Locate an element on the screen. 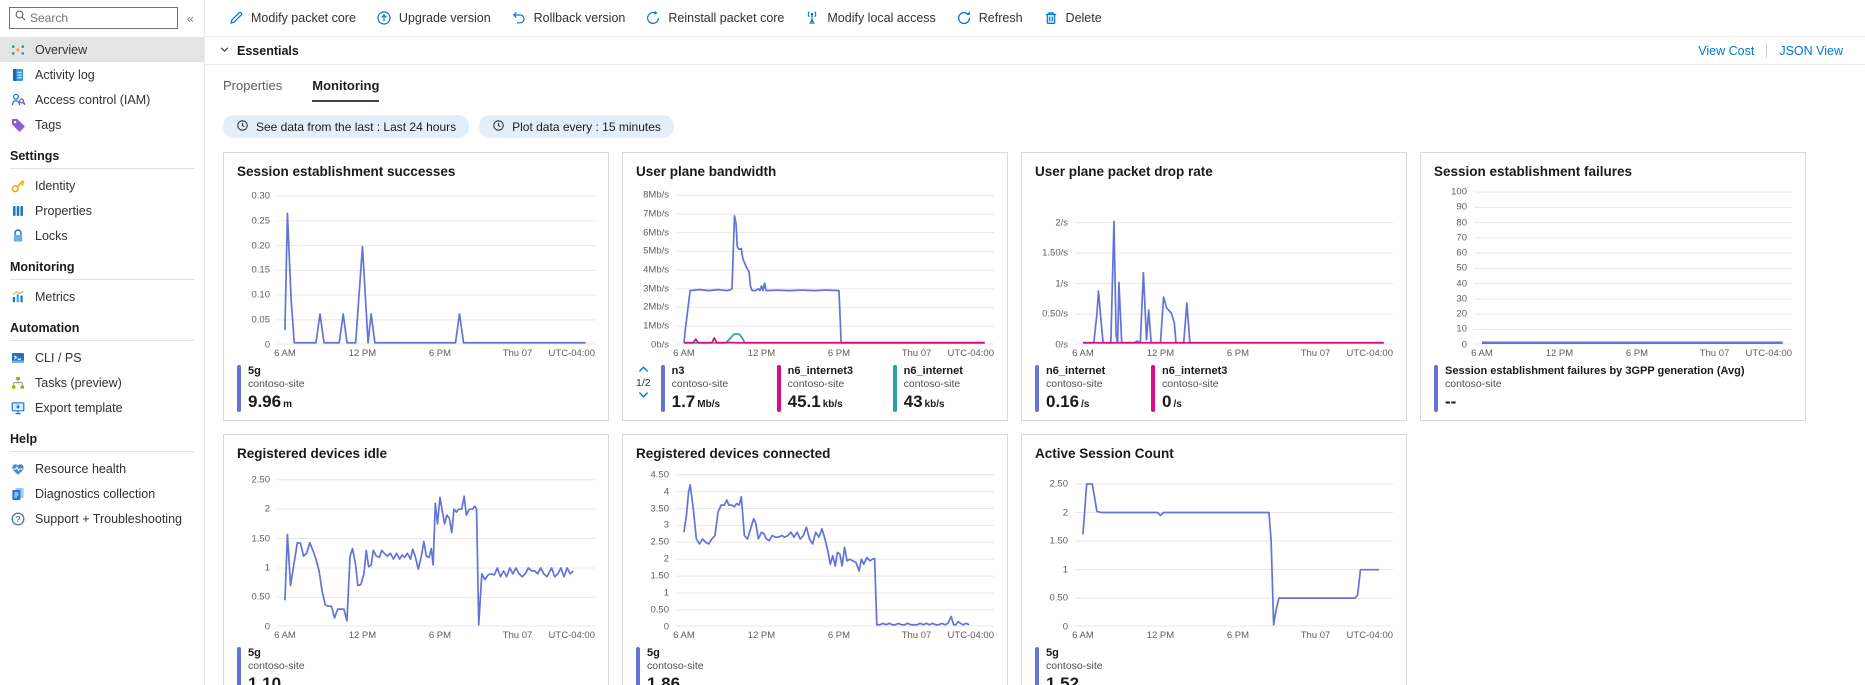  search-icon is located at coordinates (20, 18).